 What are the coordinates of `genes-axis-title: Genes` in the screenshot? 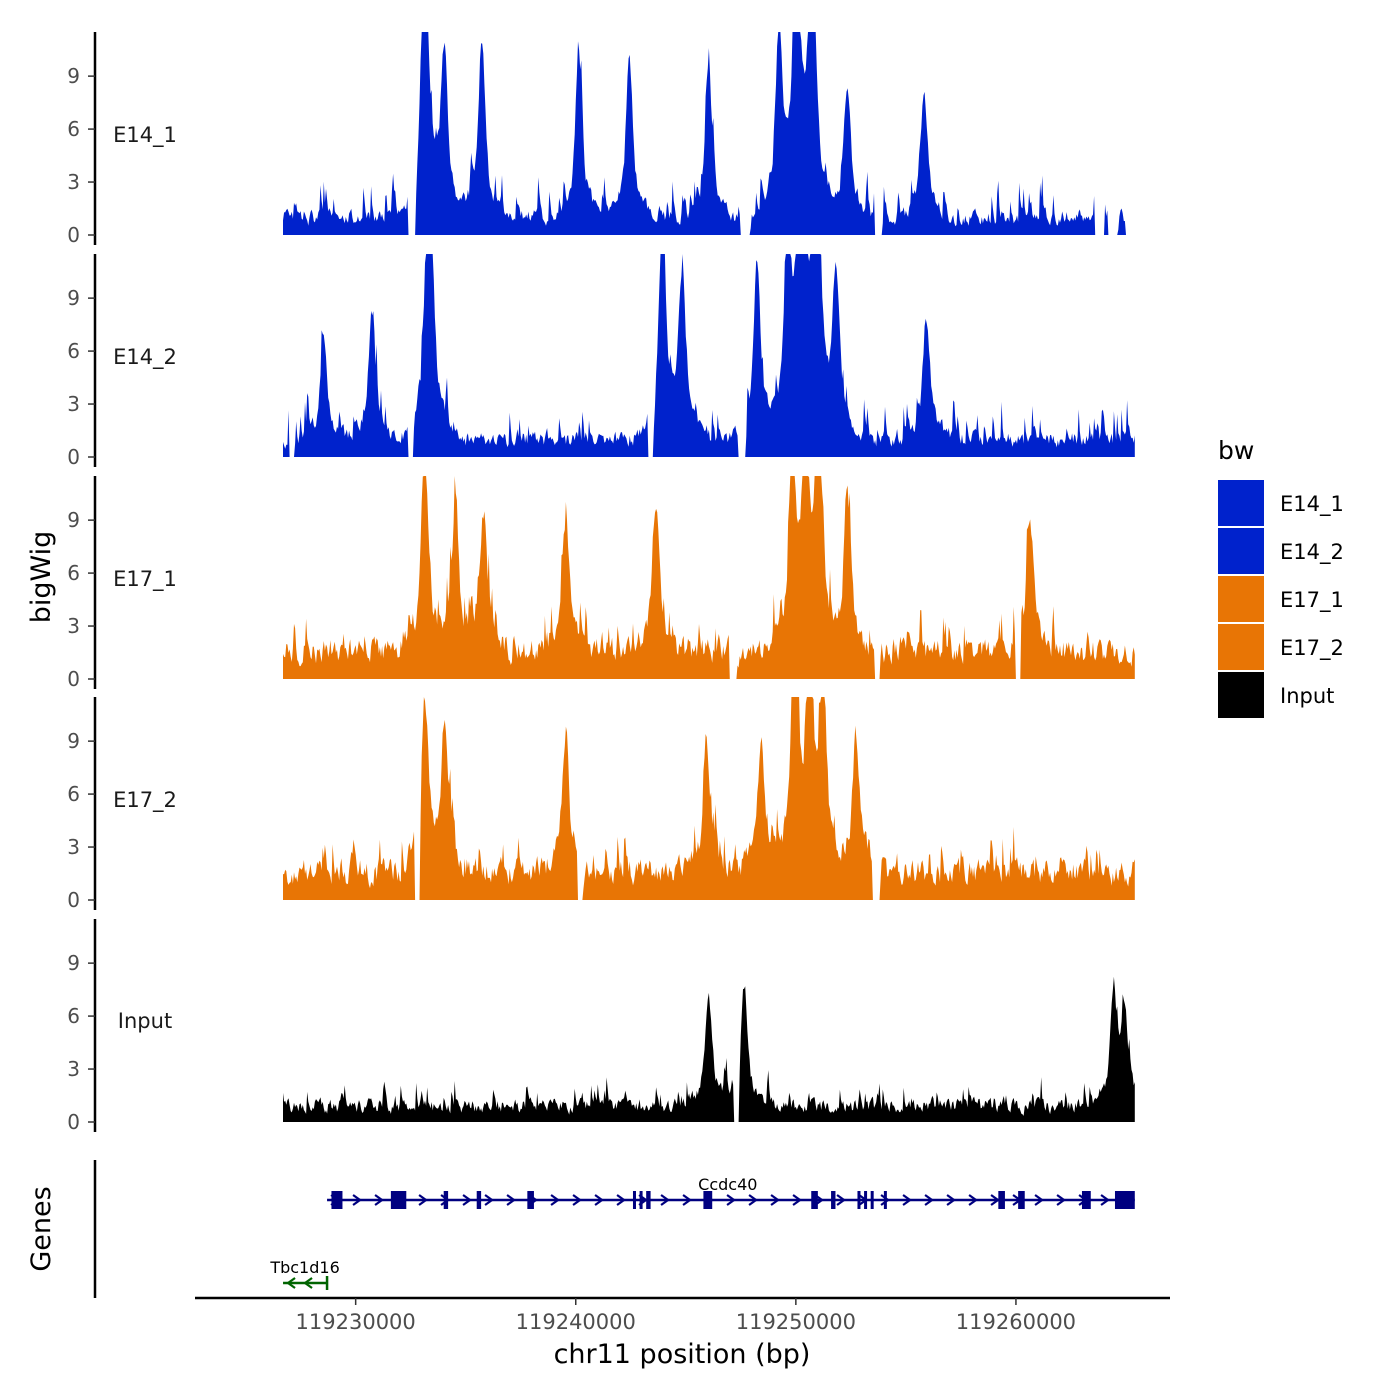 It's located at (41, 1228).